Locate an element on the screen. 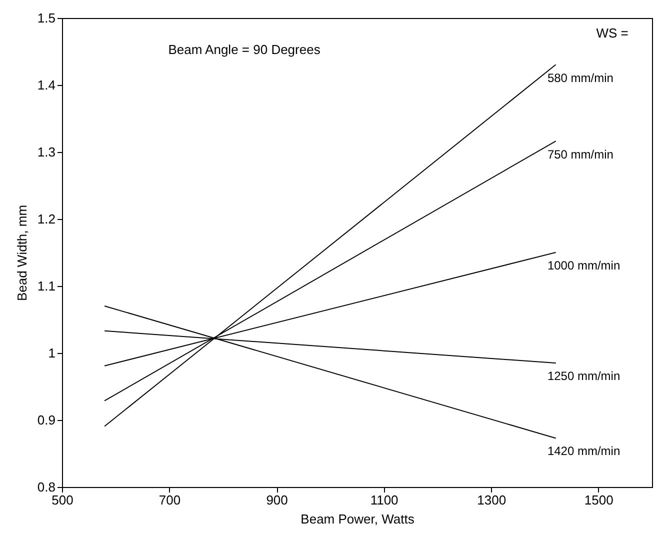 The height and width of the screenshot is (539, 654). series-label: 1250 mm/min is located at coordinates (583, 376).